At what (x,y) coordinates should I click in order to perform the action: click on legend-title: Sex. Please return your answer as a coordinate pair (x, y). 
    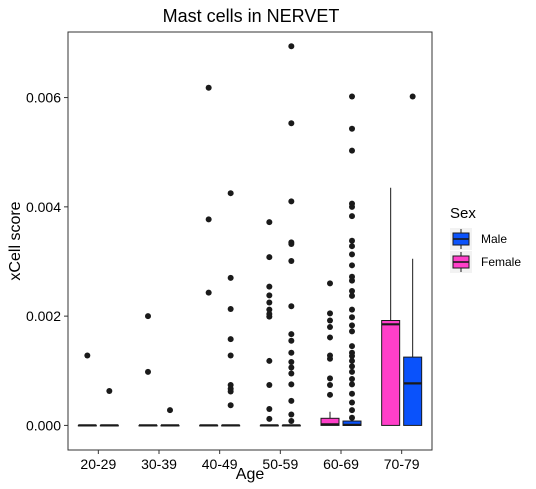
    Looking at the image, I should click on (463, 213).